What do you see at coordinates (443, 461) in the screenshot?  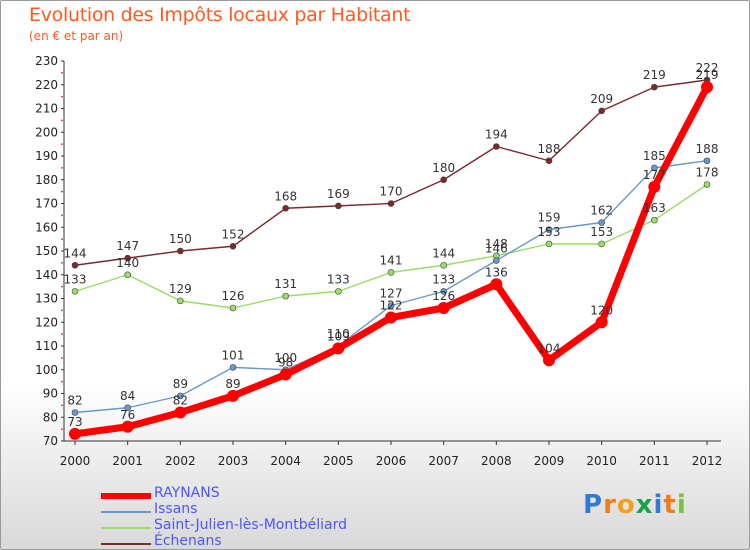 I see `x-tick-label: 2007` at bounding box center [443, 461].